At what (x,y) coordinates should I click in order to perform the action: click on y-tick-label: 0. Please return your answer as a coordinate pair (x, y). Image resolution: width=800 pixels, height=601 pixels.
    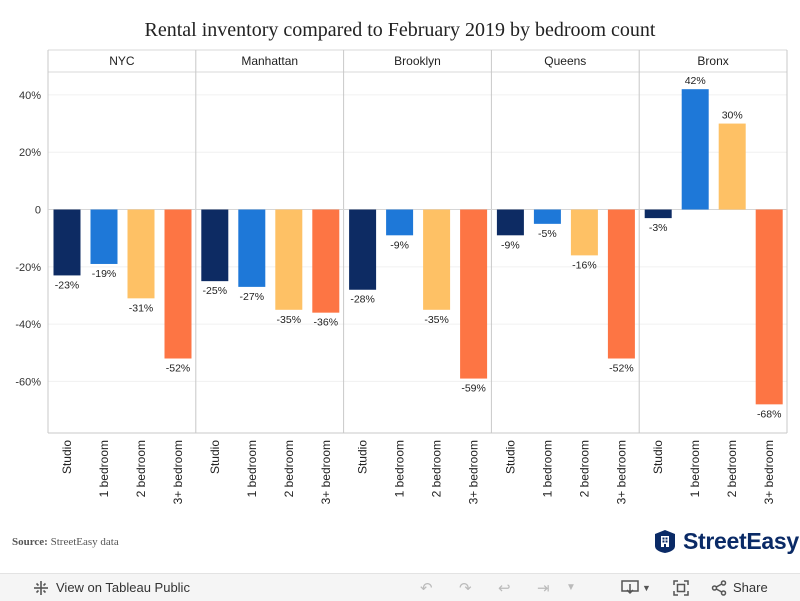
    Looking at the image, I should click on (38, 211).